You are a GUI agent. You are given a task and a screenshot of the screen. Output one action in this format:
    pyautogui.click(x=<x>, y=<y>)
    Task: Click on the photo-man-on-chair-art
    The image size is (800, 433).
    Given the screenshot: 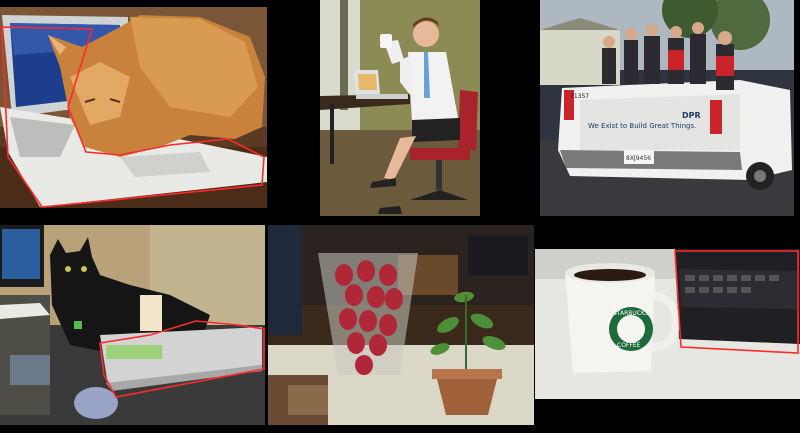 What is the action you would take?
    pyautogui.click(x=400, y=108)
    